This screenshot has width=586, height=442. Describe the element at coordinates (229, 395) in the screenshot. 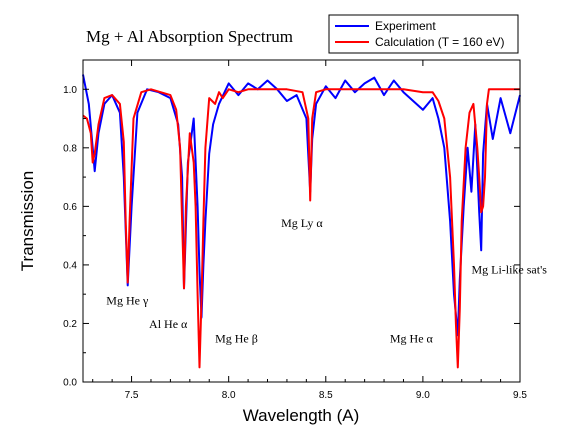

I see `x-tick-label: 8.0` at that location.